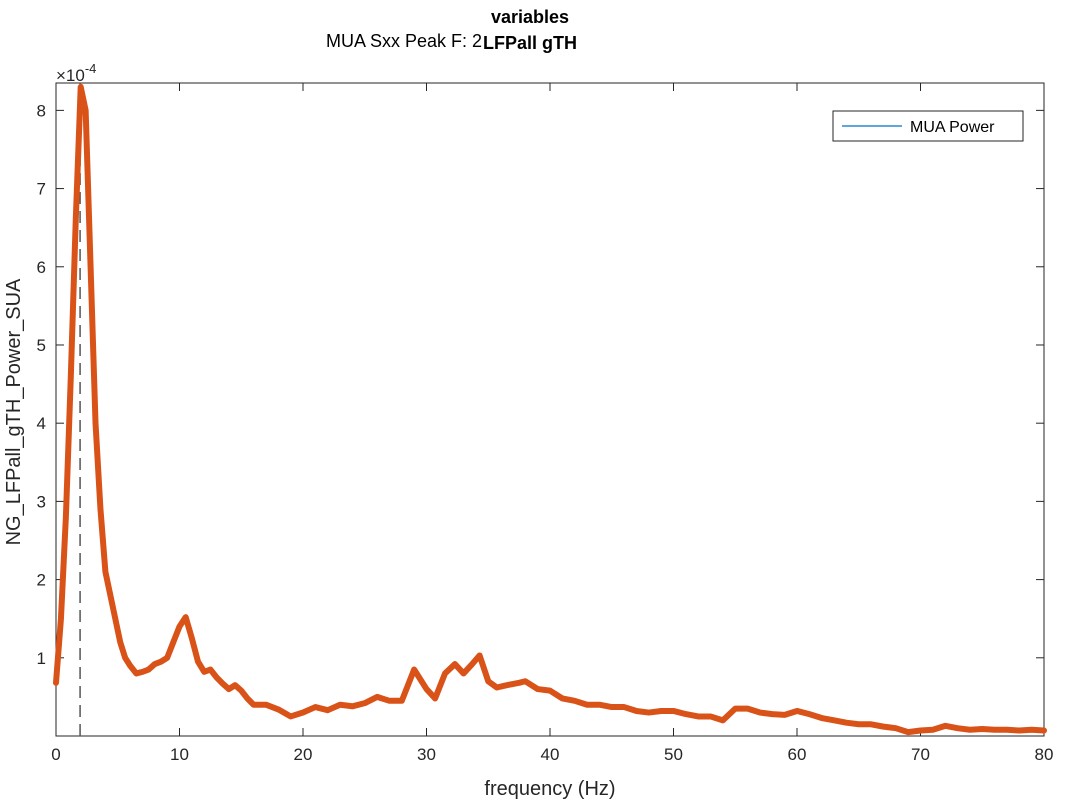 This screenshot has height=800, width=1067. I want to click on y-exponent-value: -4, so click(91, 68).